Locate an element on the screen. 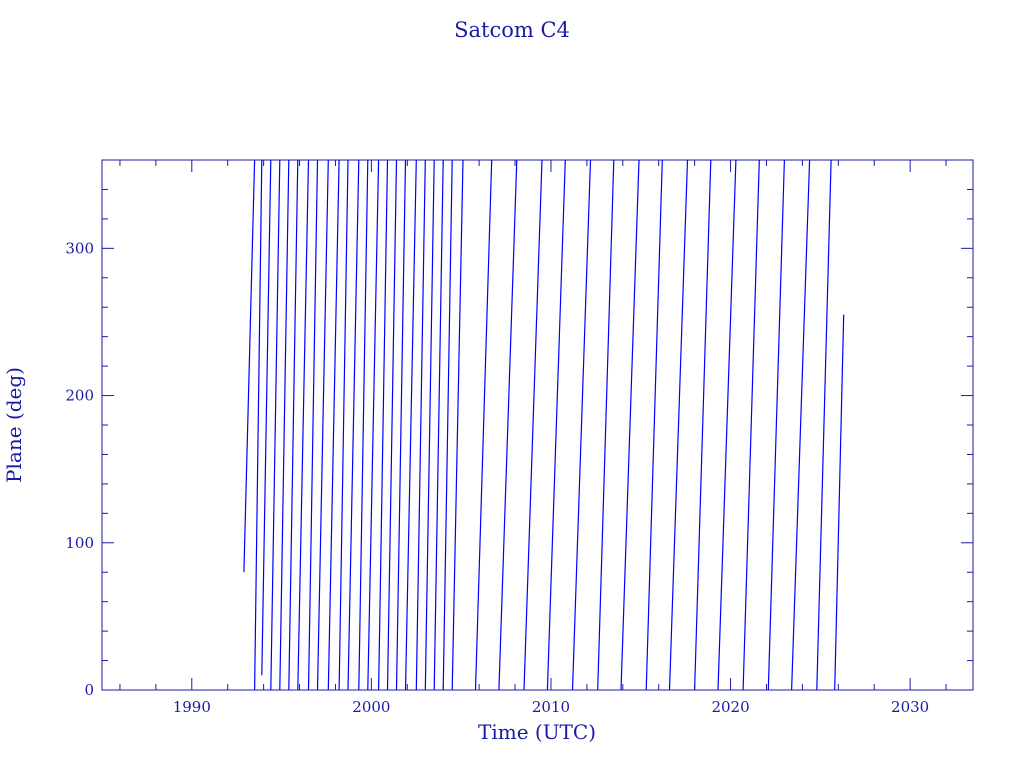 This screenshot has width=1024, height=768. x-tick-label: 2020 is located at coordinates (730, 707).